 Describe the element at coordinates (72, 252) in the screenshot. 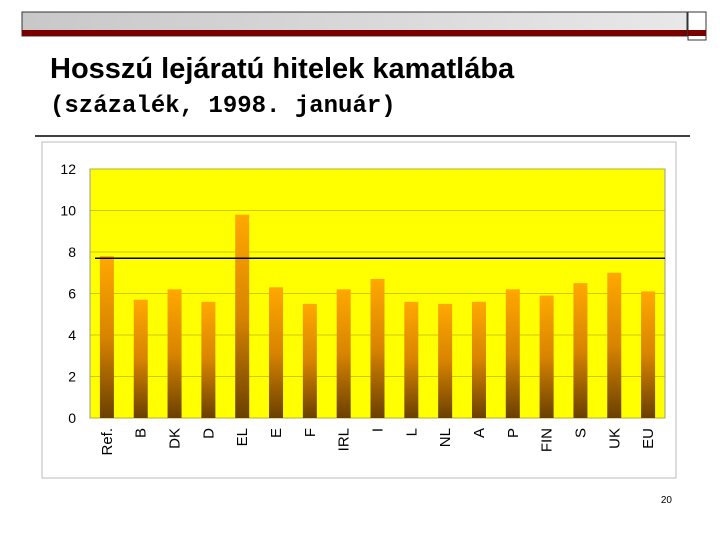

I see `y-tick-label: 8` at that location.